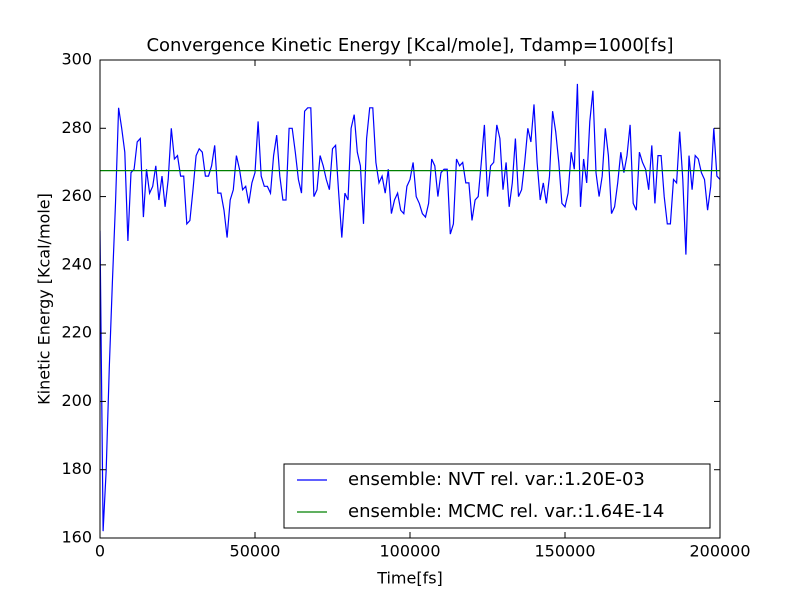  Describe the element at coordinates (76, 468) in the screenshot. I see `y-tick-label: 180` at that location.